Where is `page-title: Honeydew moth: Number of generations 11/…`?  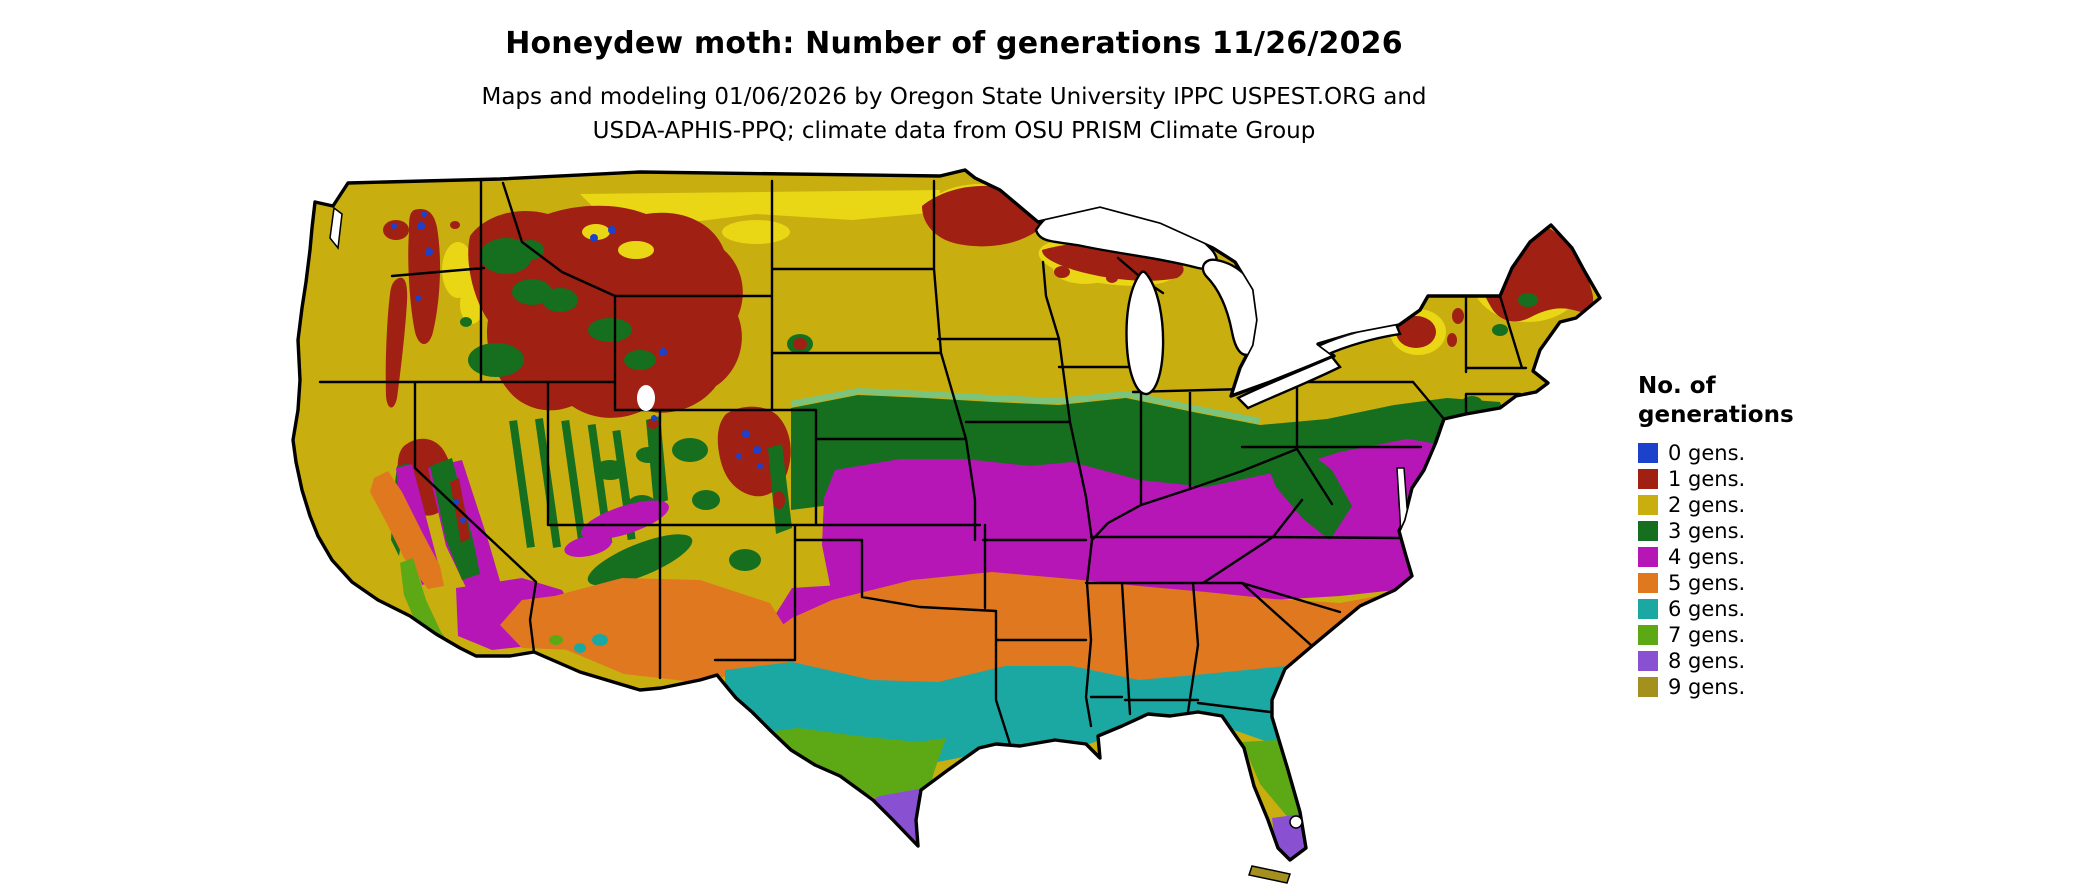
page-title: Honeydew moth: Number of generations 11/… is located at coordinates (954, 43).